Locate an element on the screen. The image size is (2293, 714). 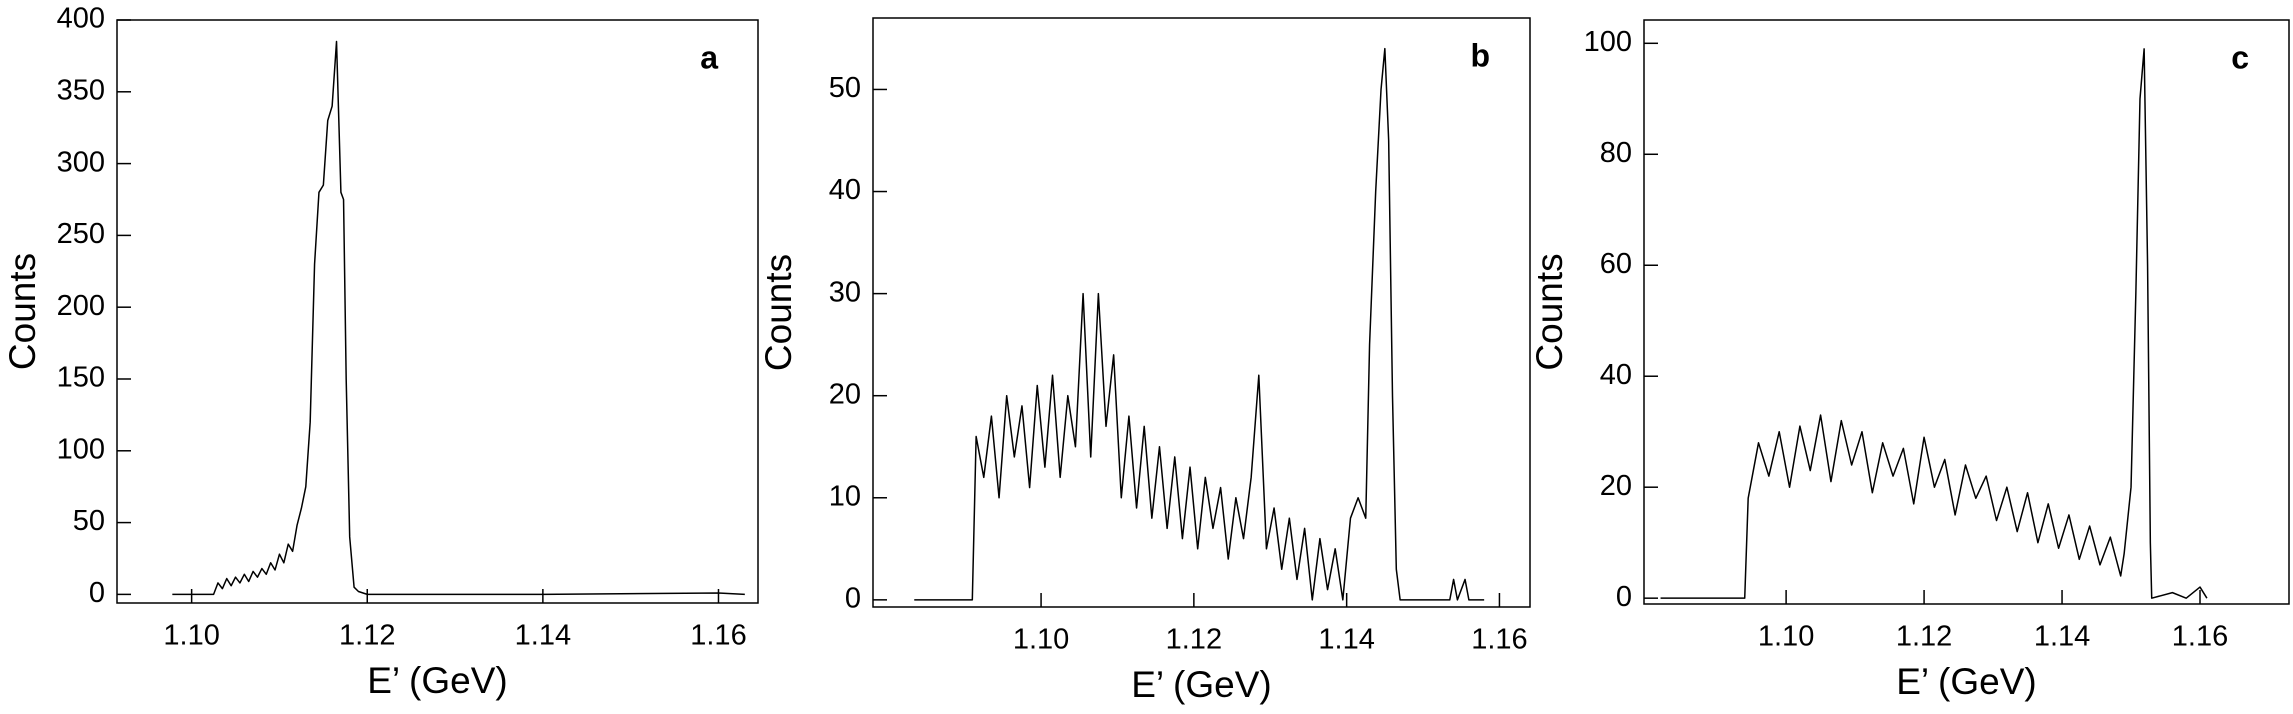
panel-label: b is located at coordinates (1480, 55).